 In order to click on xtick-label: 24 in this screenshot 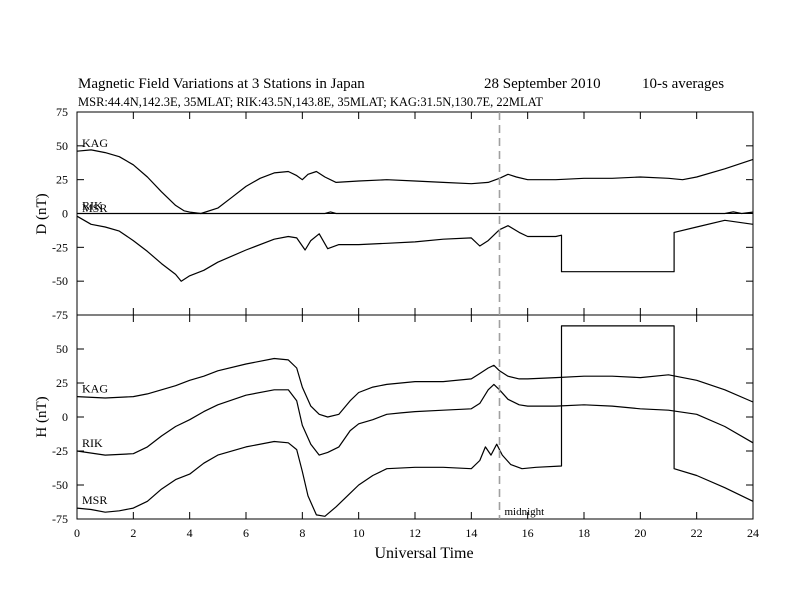, I will do `click(753, 533)`.